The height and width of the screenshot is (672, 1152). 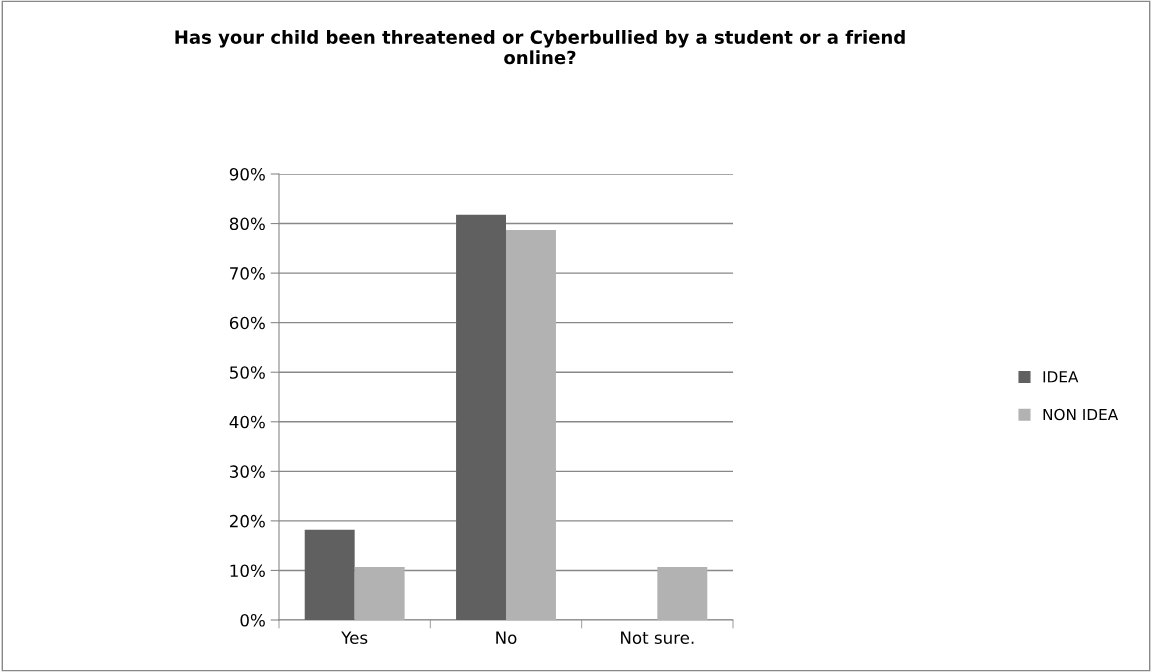 I want to click on y-tick-label: 70%, so click(x=247, y=273).